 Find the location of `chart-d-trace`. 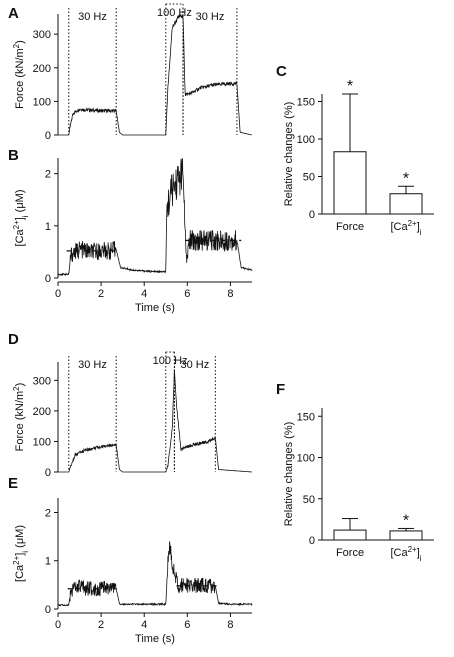

chart-d-trace is located at coordinates (155, 421).